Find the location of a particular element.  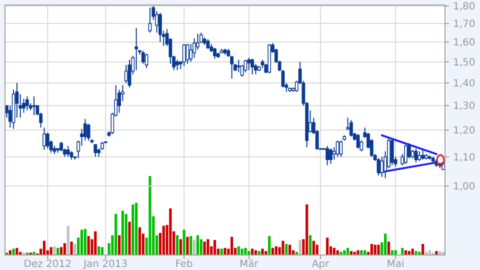

y-tick-label: 1,20 is located at coordinates (464, 131).